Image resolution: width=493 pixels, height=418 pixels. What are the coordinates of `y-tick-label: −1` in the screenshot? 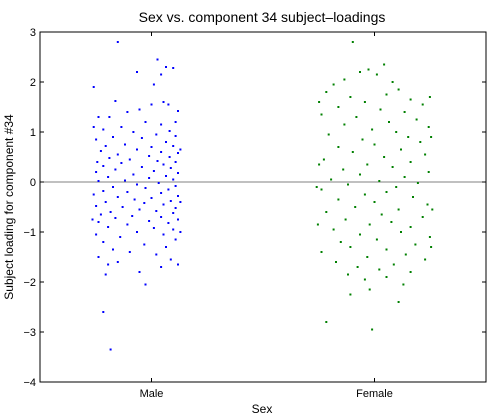 It's located at (29, 233).